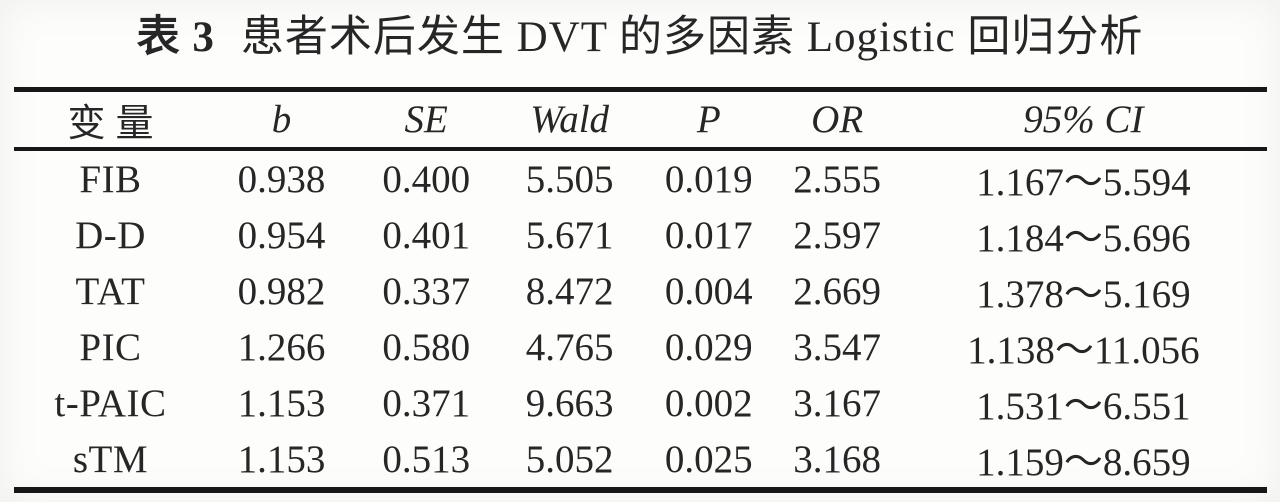 This screenshot has width=1280, height=502. I want to click on row-label: PIC, so click(110, 347).